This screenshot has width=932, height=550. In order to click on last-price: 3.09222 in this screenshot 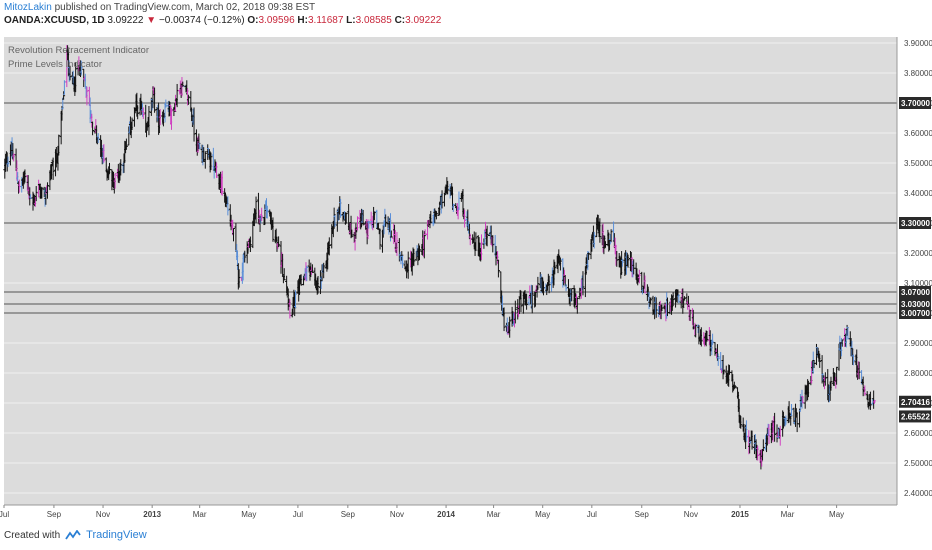, I will do `click(125, 20)`.